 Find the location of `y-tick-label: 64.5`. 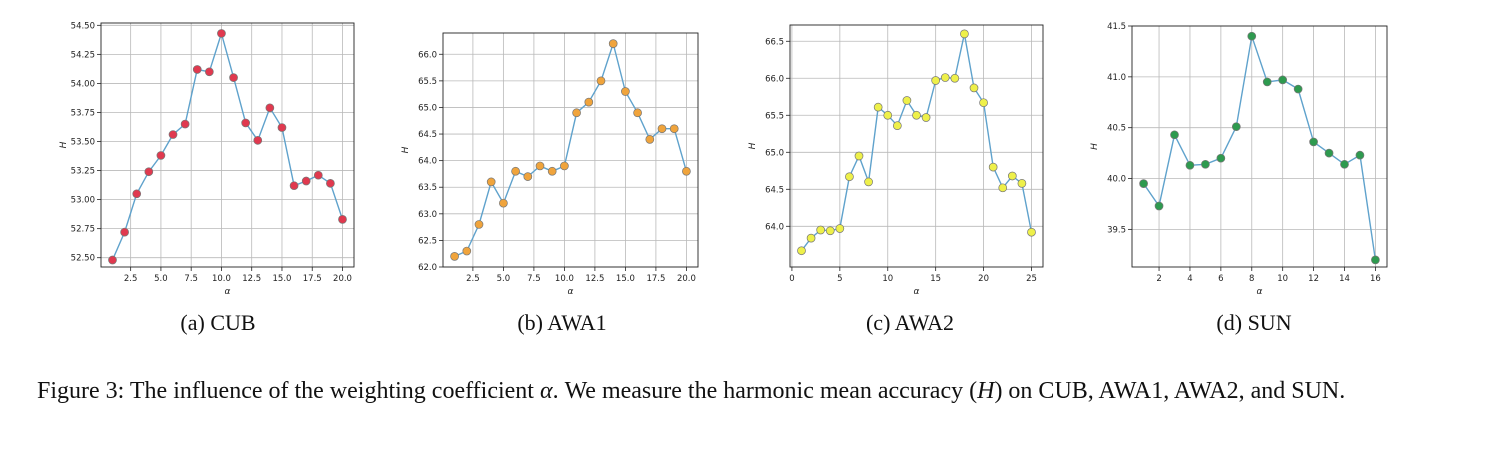

y-tick-label: 64.5 is located at coordinates (427, 135).